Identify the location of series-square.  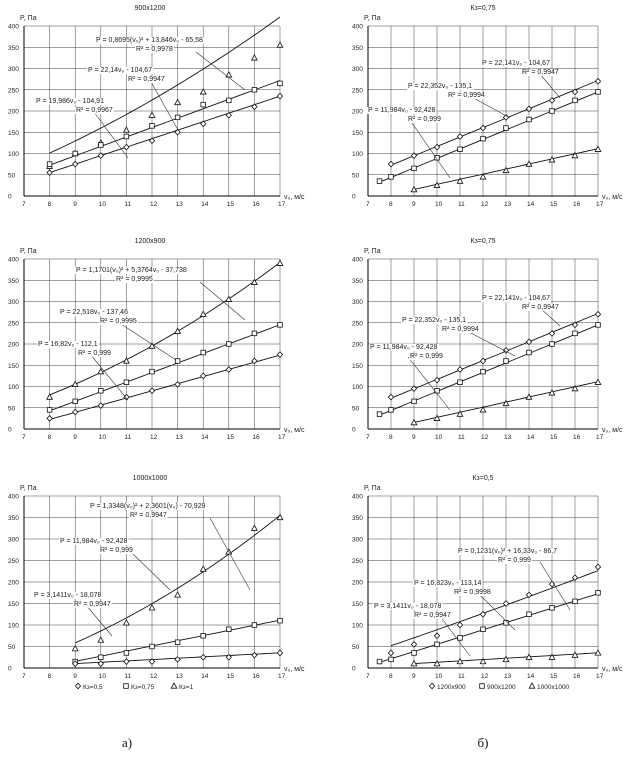
(488, 136).